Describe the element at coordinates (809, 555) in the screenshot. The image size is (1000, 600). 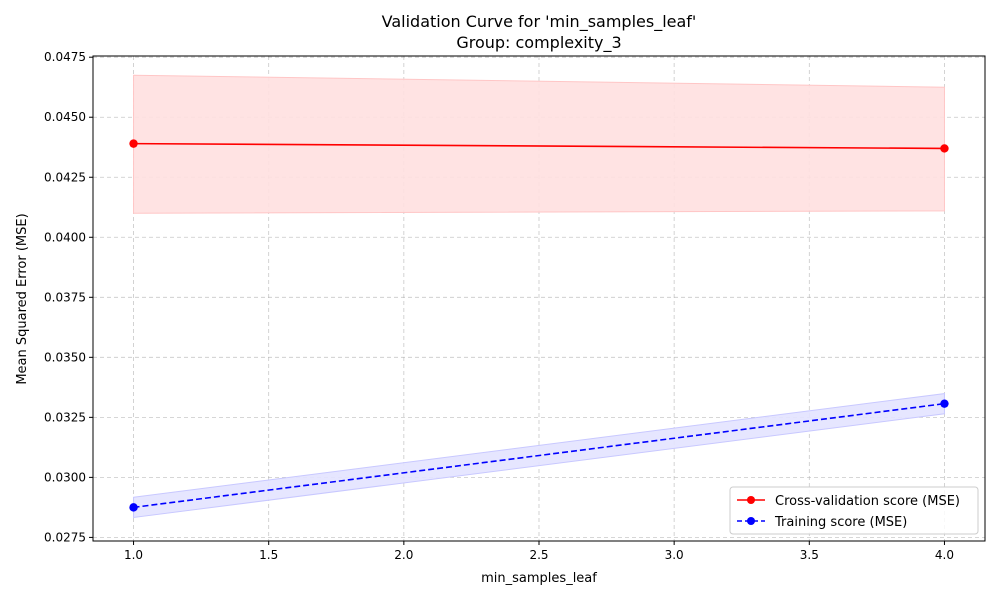
I see `x-tick-label: 3.5` at that location.